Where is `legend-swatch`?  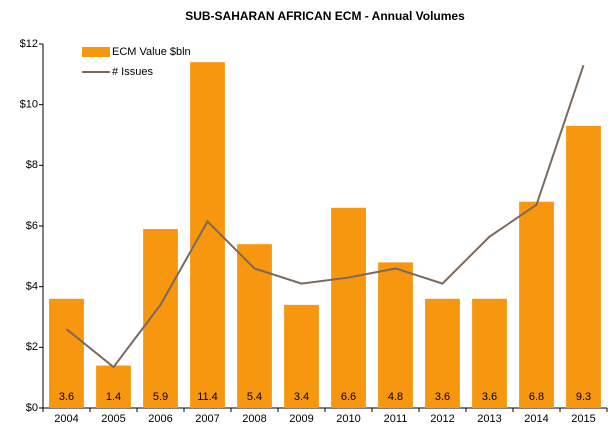 legend-swatch is located at coordinates (96, 52).